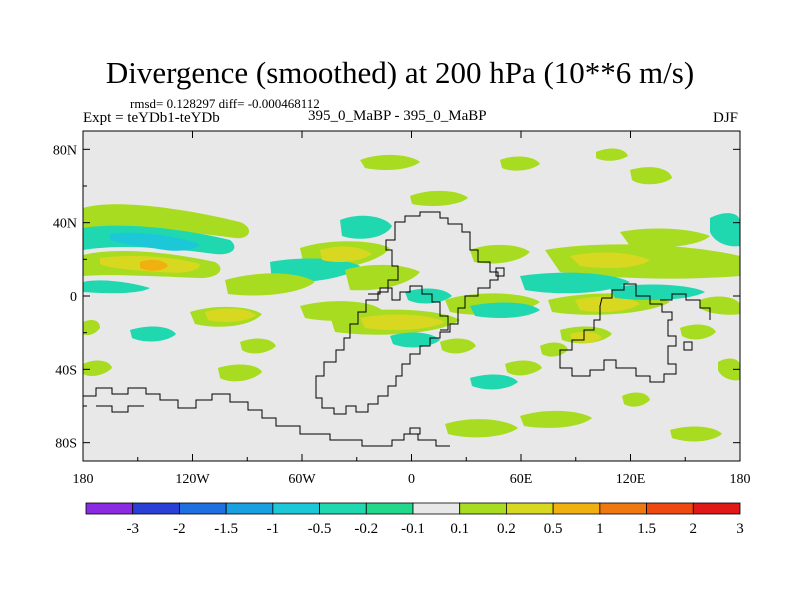 This screenshot has width=800, height=600. Describe the element at coordinates (631, 479) in the screenshot. I see `lon-tick-label: 120E` at that location.